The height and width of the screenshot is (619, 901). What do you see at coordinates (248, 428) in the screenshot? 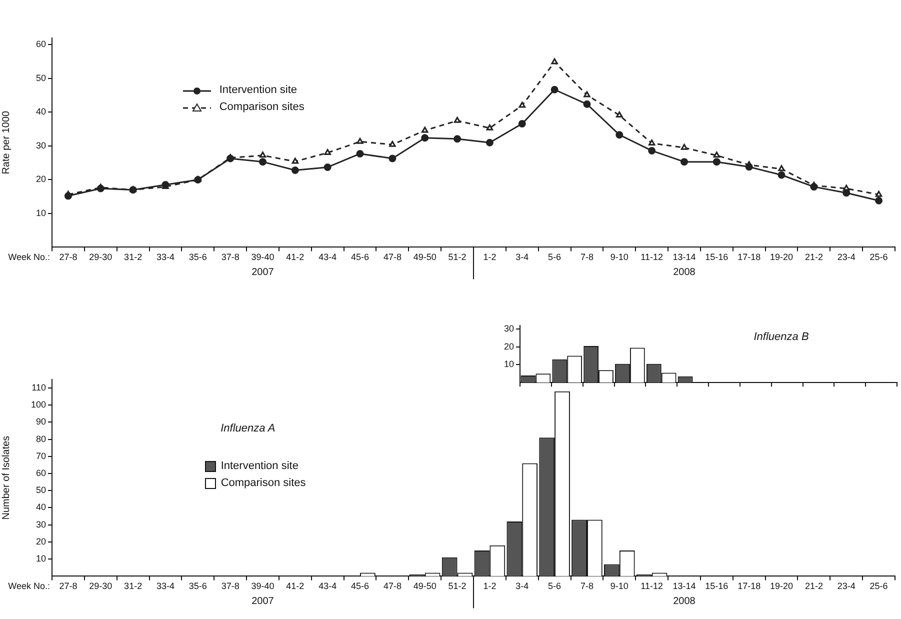
I see `text: Influenza A` at bounding box center [248, 428].